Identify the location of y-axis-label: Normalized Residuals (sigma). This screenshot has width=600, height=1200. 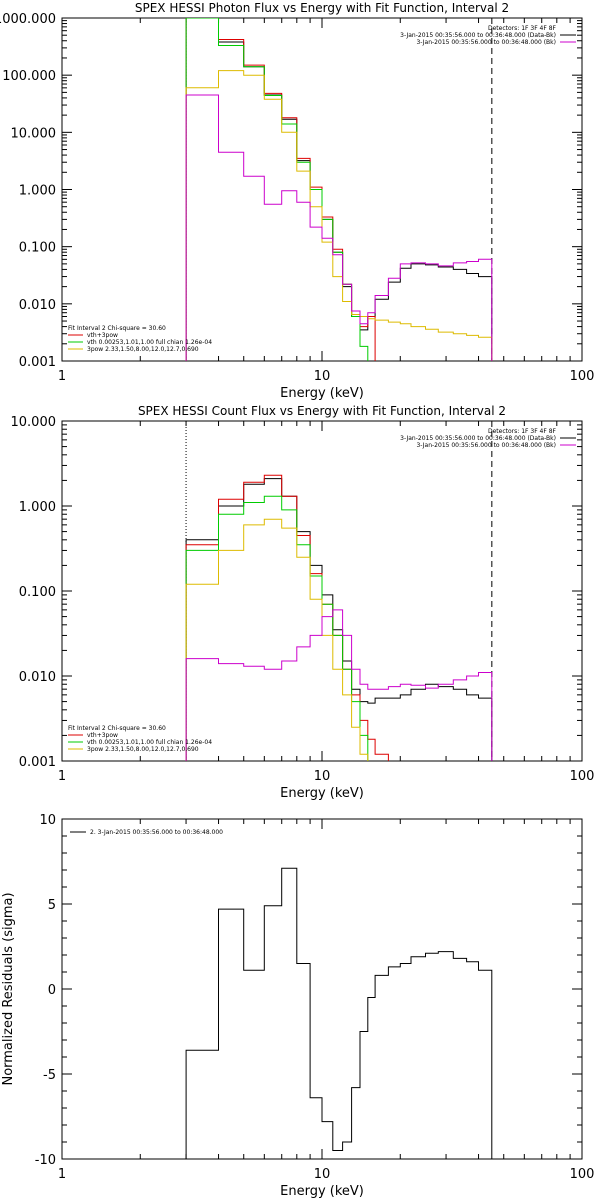
(8, 988).